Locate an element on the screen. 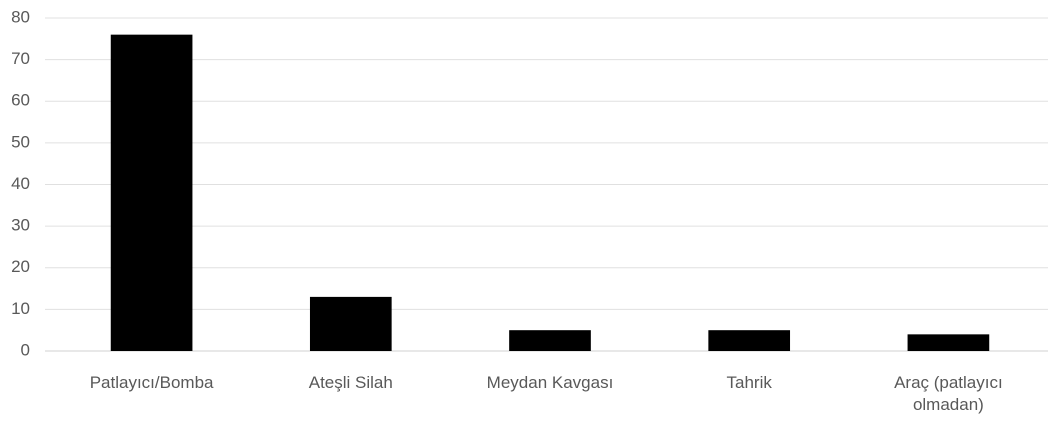  x-tick-label: Ateşli Silah is located at coordinates (350, 382).